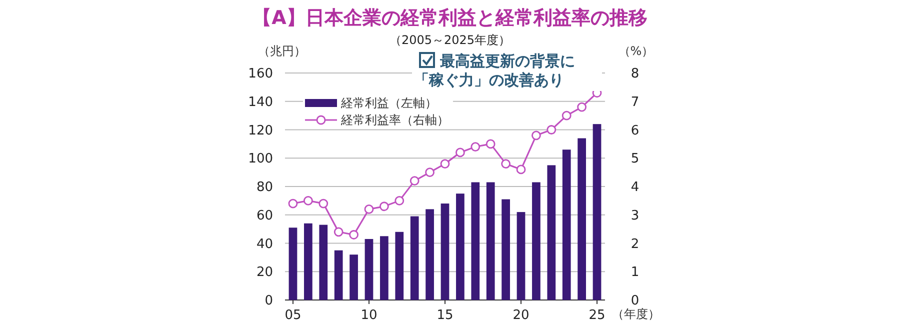 Image resolution: width=900 pixels, height=330 pixels. Describe the element at coordinates (369, 315) in the screenshot. I see `x-tick-label: 10` at that location.